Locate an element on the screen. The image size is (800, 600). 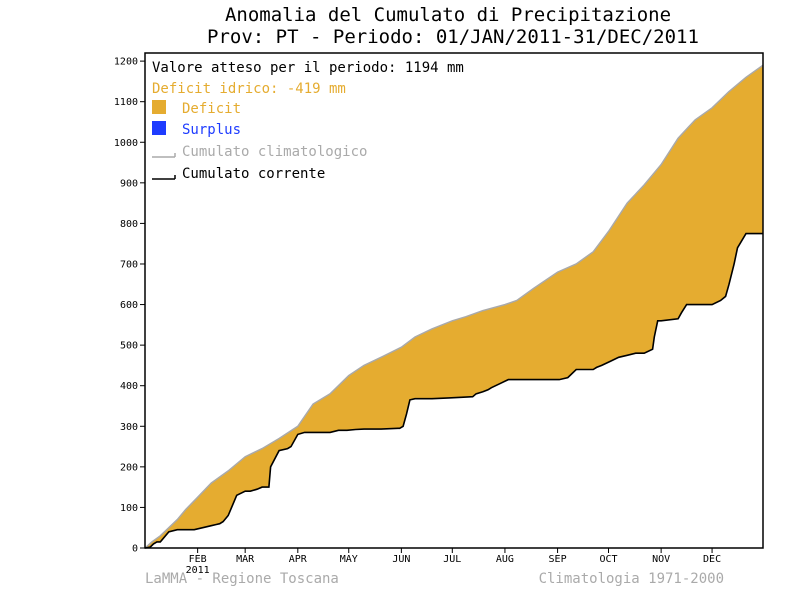
y-tick-label: 300 is located at coordinates (129, 427).